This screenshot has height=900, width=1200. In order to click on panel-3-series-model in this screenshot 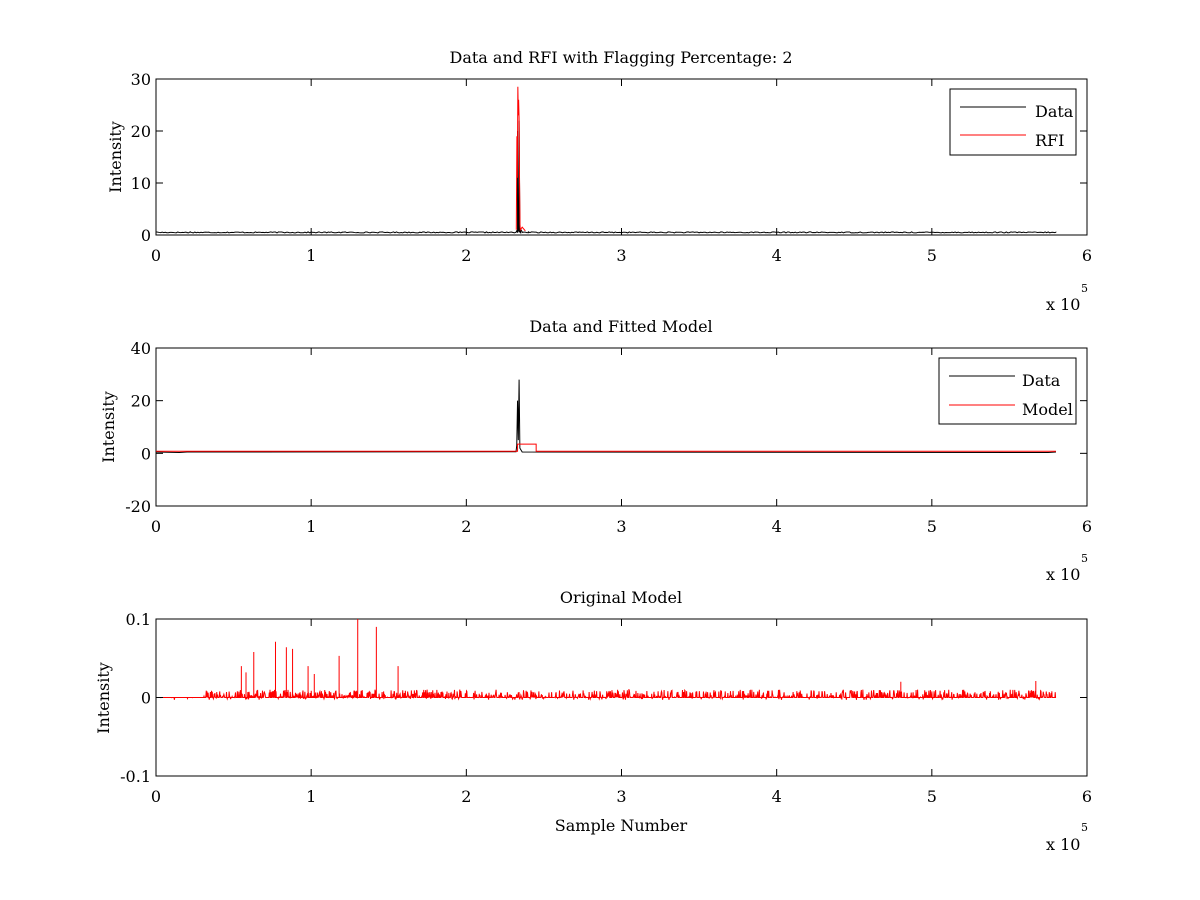, I will do `click(606, 659)`.